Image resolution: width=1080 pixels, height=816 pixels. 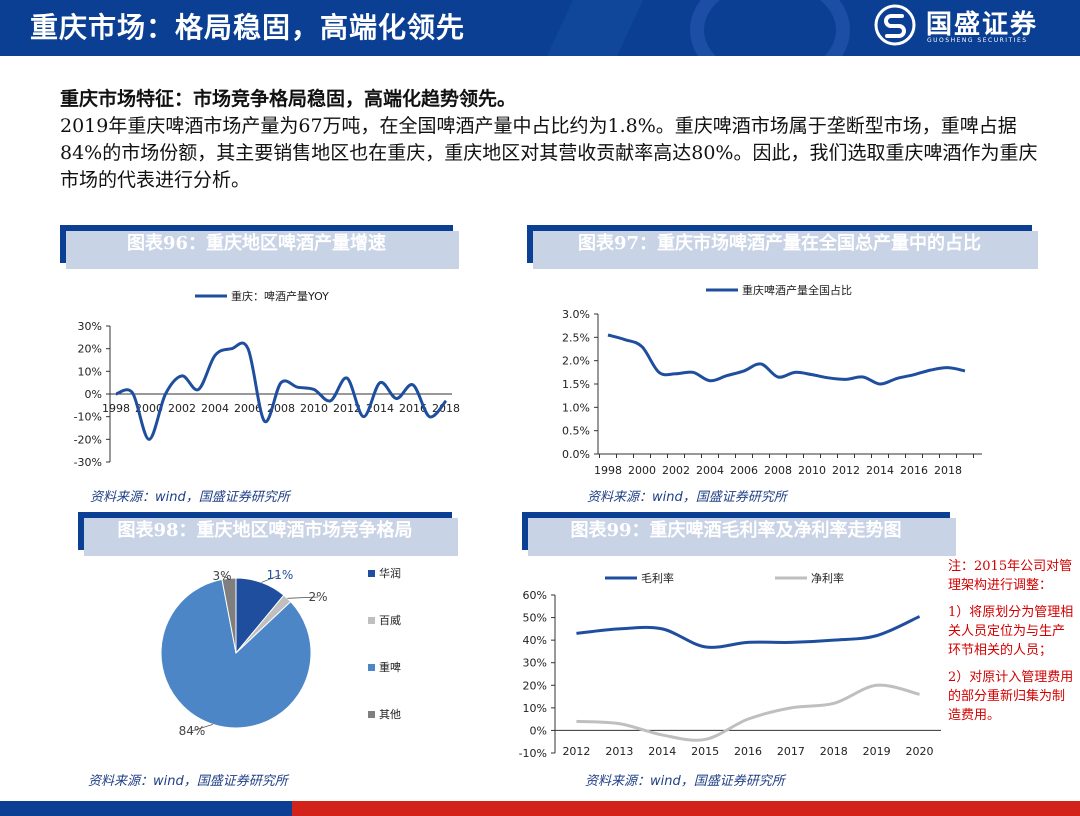 I want to click on chart97-x-tick-label: 2002, so click(x=676, y=470).